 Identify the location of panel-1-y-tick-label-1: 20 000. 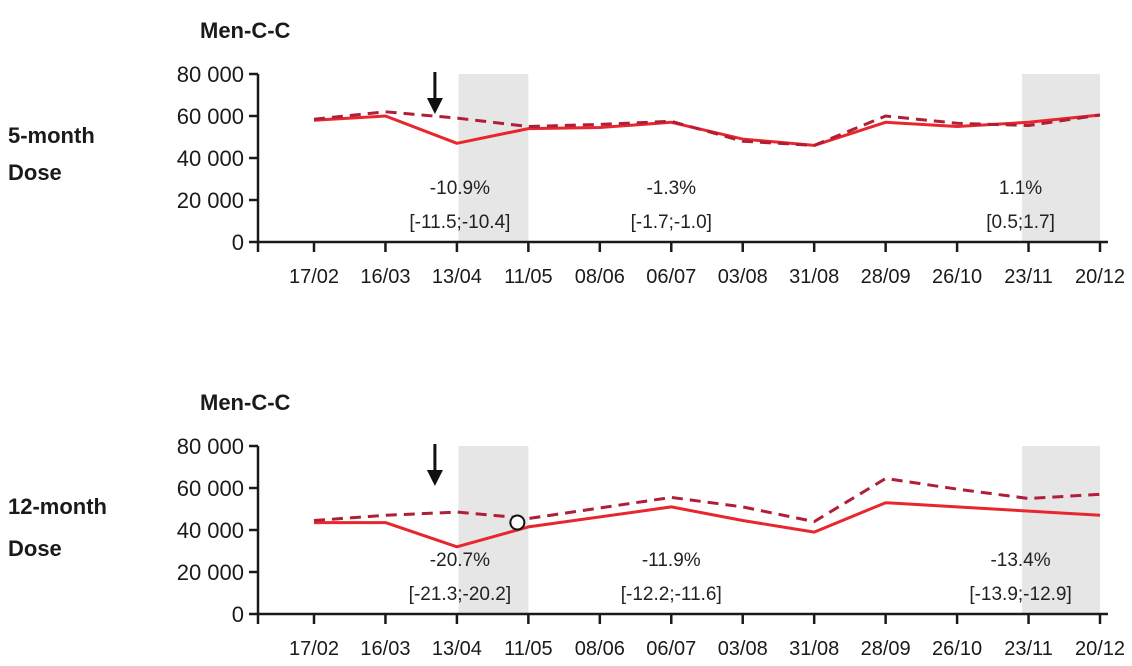
(210, 200).